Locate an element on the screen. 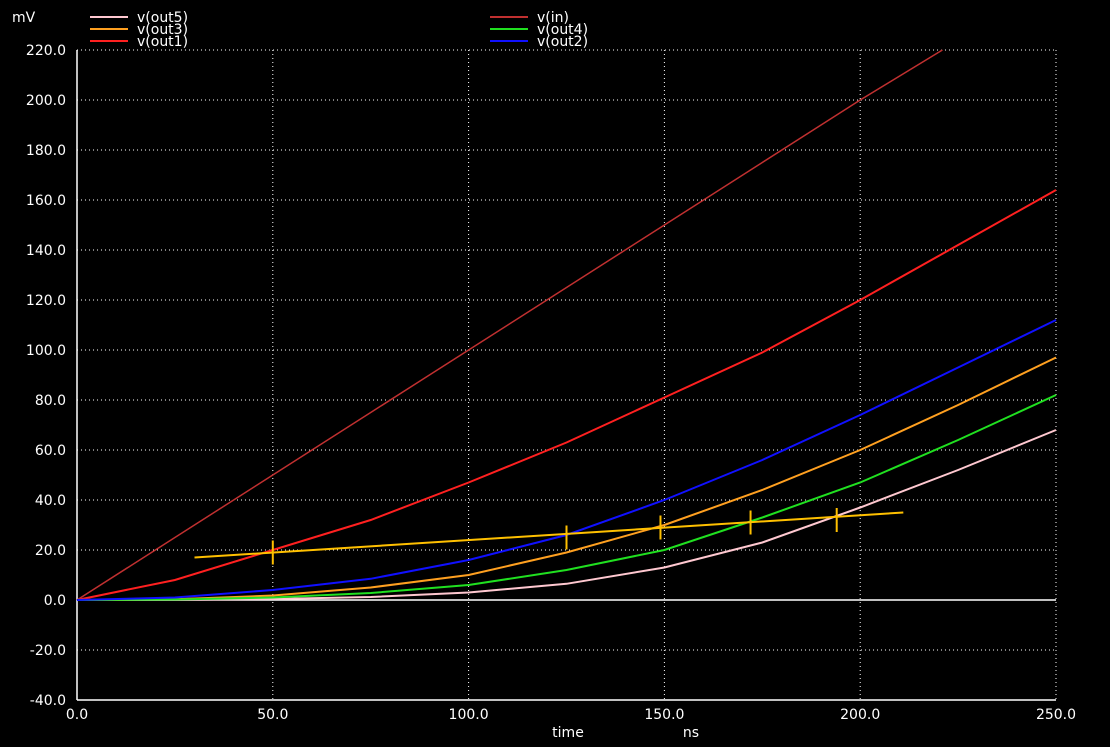  y-axis-unit: mV is located at coordinates (24, 18).